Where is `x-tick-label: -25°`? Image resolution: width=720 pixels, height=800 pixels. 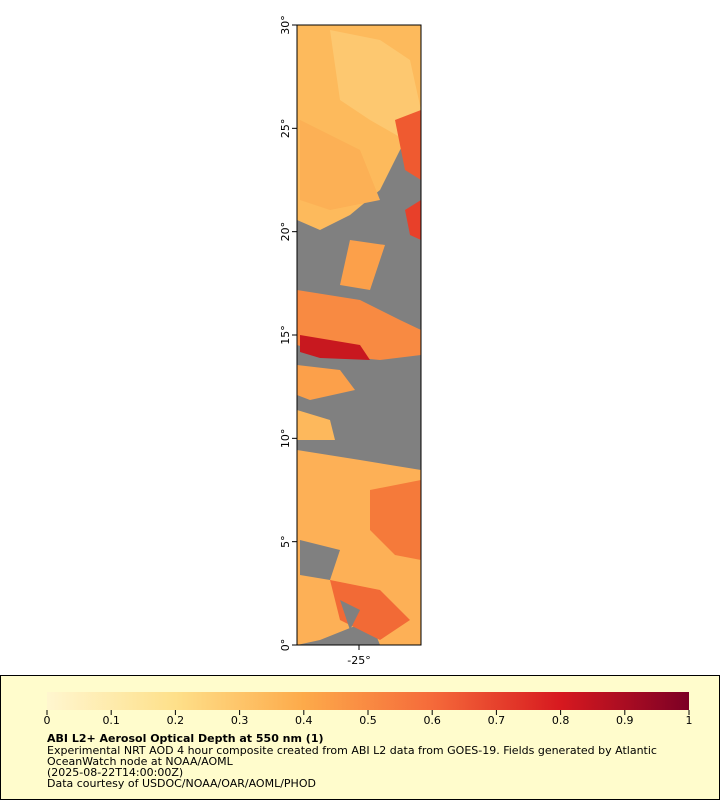
x-tick-label: -25° is located at coordinates (358, 660).